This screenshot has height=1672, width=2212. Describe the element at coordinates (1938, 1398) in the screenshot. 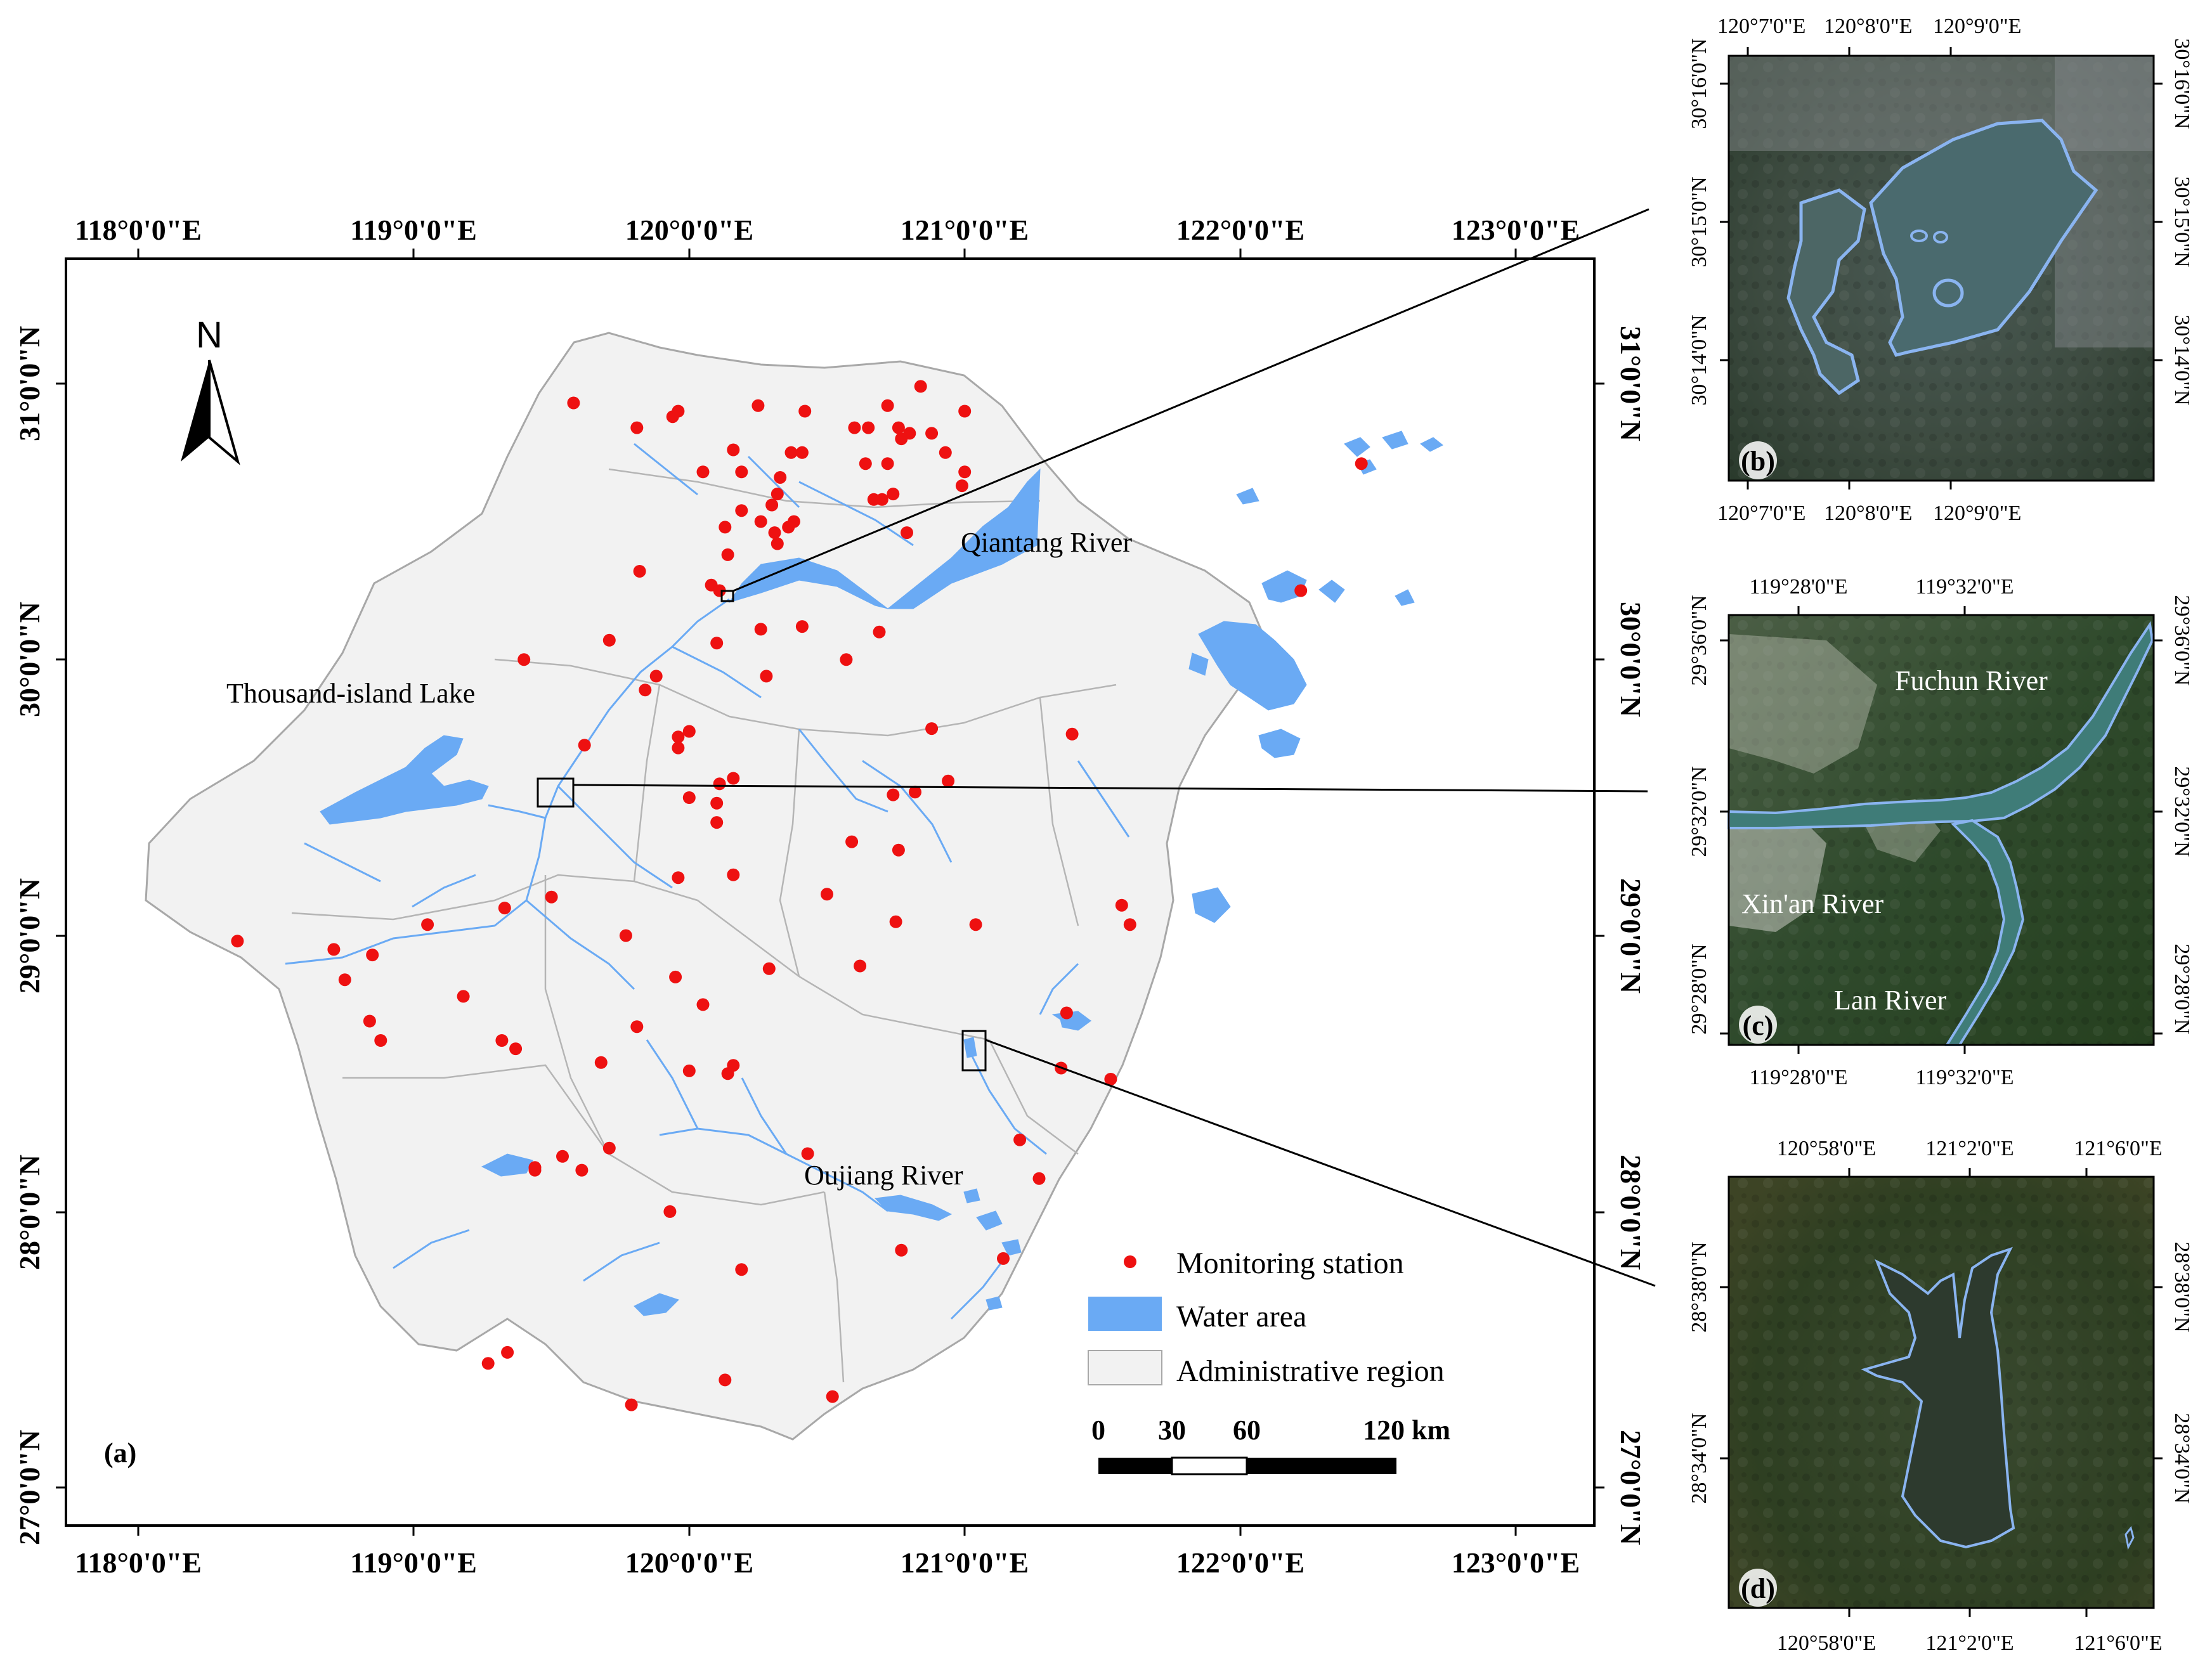

I see `reservoir-outline` at that location.